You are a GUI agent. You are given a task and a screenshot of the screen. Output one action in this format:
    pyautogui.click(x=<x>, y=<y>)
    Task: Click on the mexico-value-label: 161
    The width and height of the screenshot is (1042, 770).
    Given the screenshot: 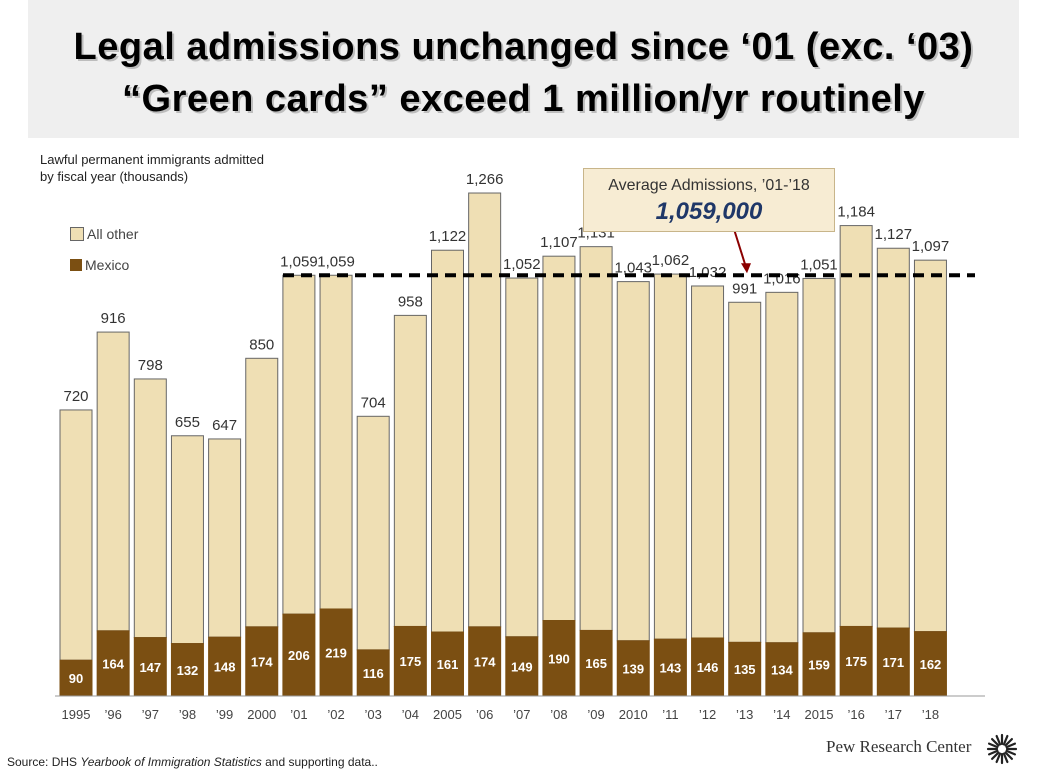 What is the action you would take?
    pyautogui.click(x=448, y=664)
    